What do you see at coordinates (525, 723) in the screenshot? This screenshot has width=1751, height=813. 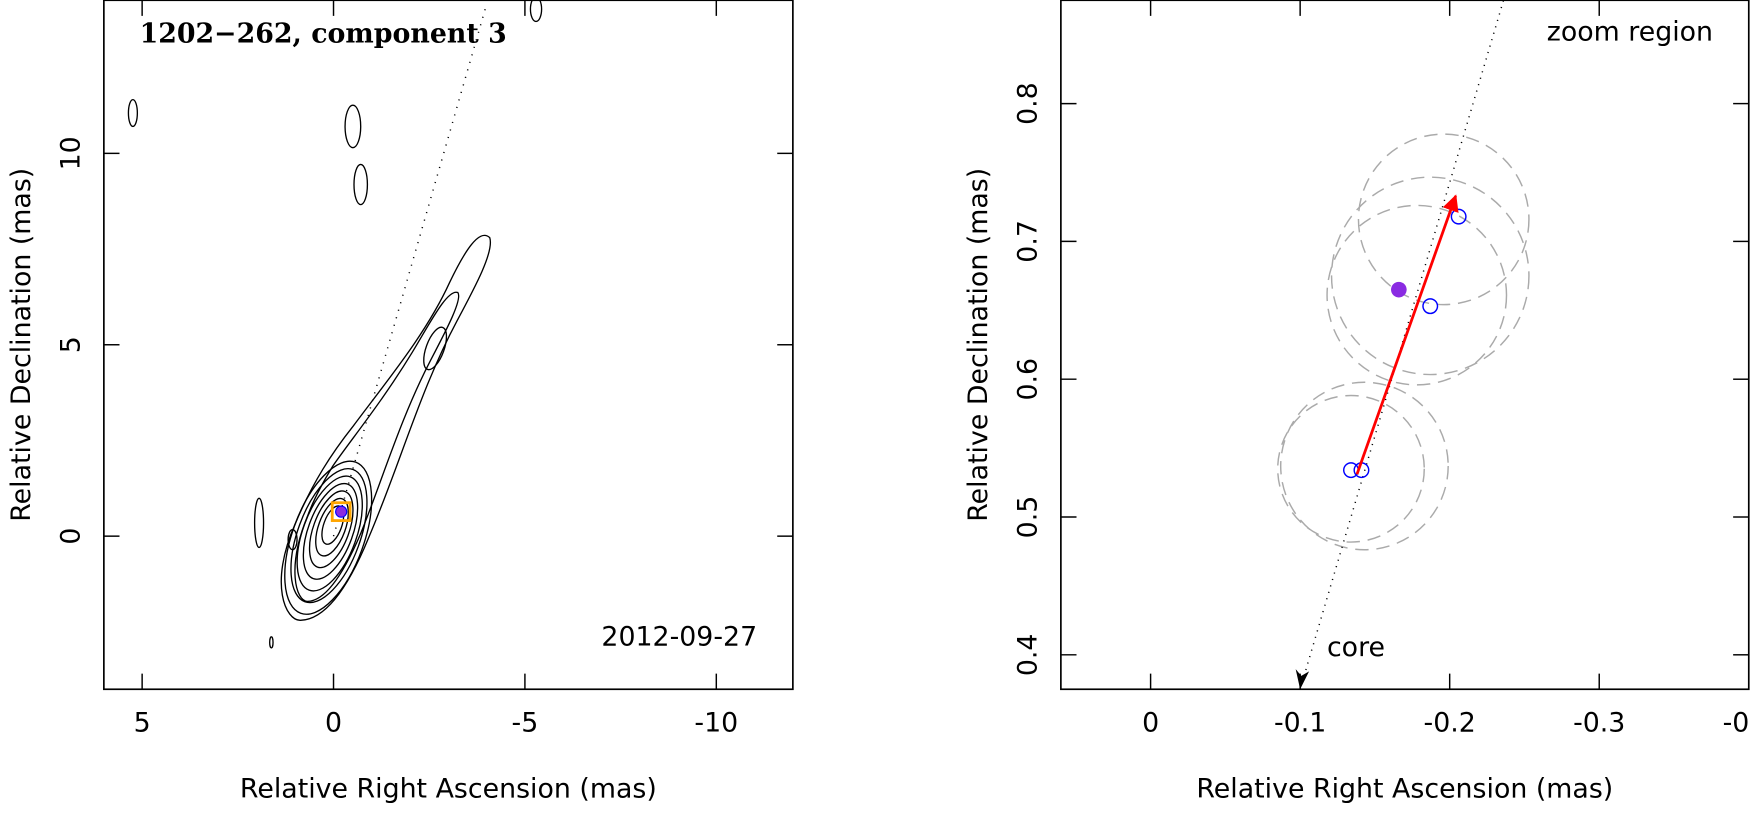 I see `x-tick-label: -5` at bounding box center [525, 723].